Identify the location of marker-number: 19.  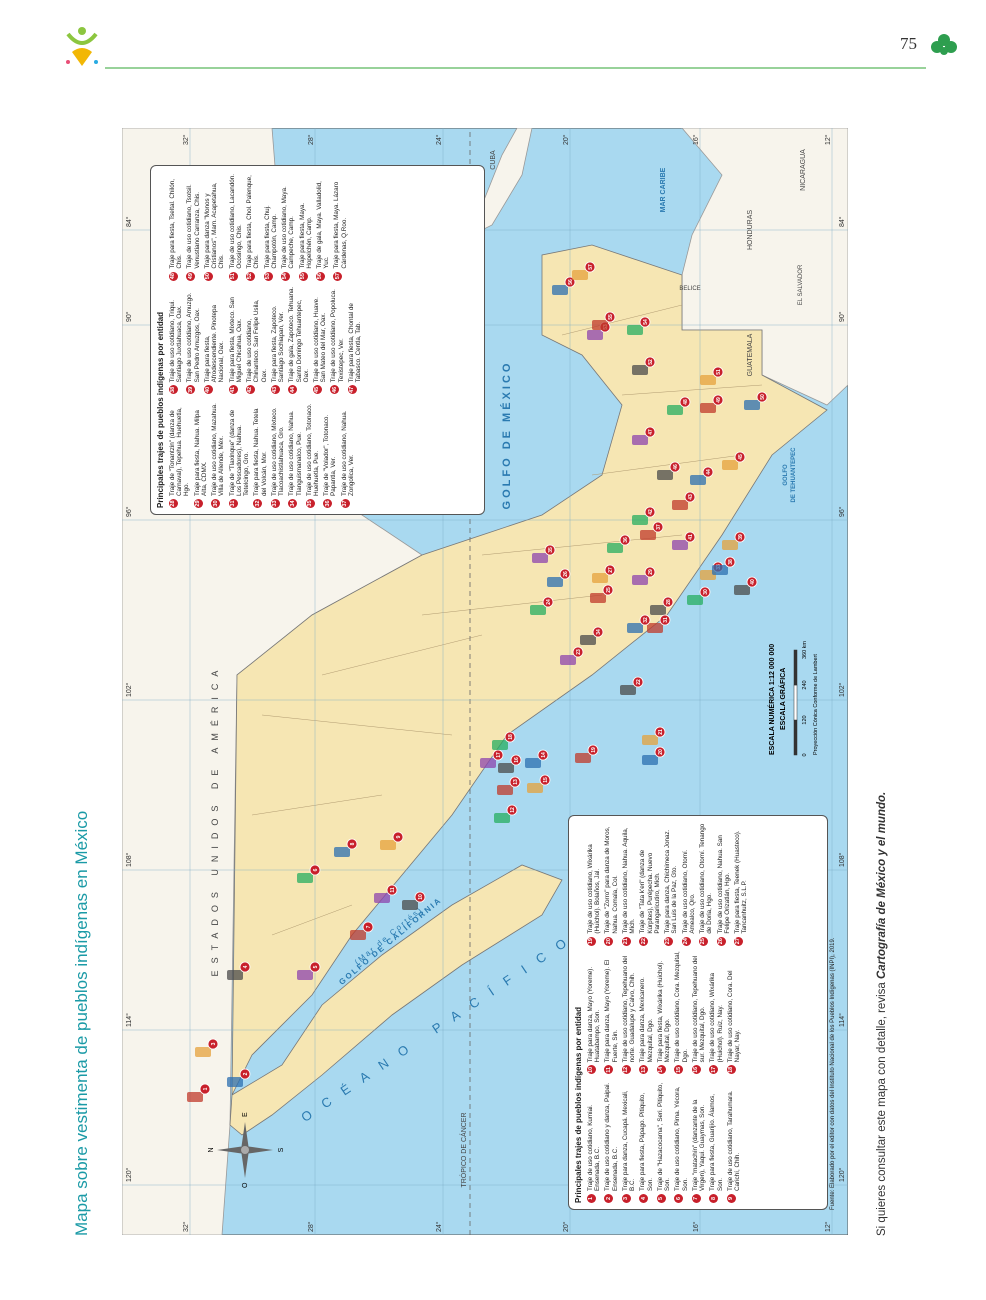
(594, 750).